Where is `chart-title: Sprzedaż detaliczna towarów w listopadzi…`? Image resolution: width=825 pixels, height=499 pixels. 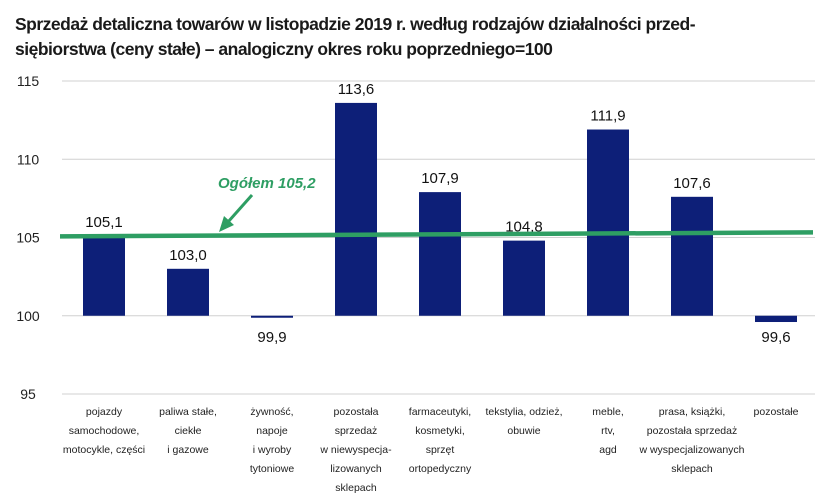
chart-title: Sprzedaż detaliczna towarów w listopadzi… is located at coordinates (415, 37).